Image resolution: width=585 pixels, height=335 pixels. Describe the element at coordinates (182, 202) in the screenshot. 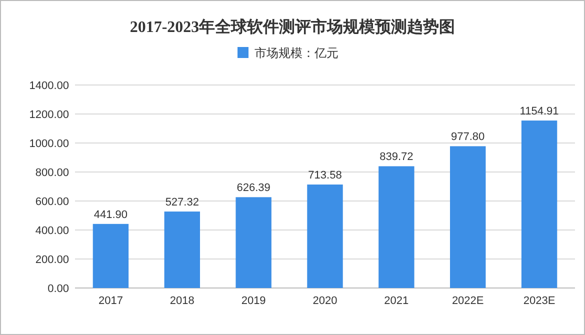

I see `text: 527.32` at that location.